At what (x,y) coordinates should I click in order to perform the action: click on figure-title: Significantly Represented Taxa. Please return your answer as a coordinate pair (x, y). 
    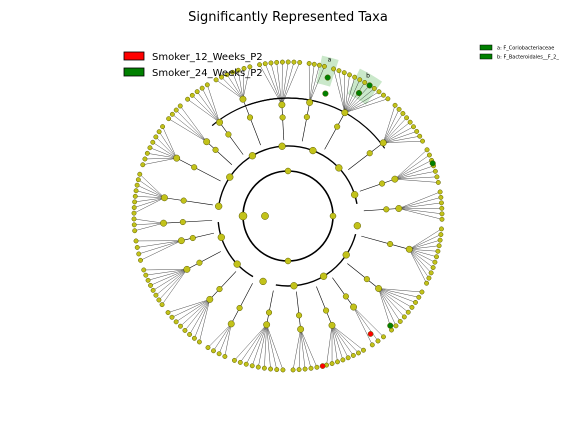
    Looking at the image, I should click on (288, 17).